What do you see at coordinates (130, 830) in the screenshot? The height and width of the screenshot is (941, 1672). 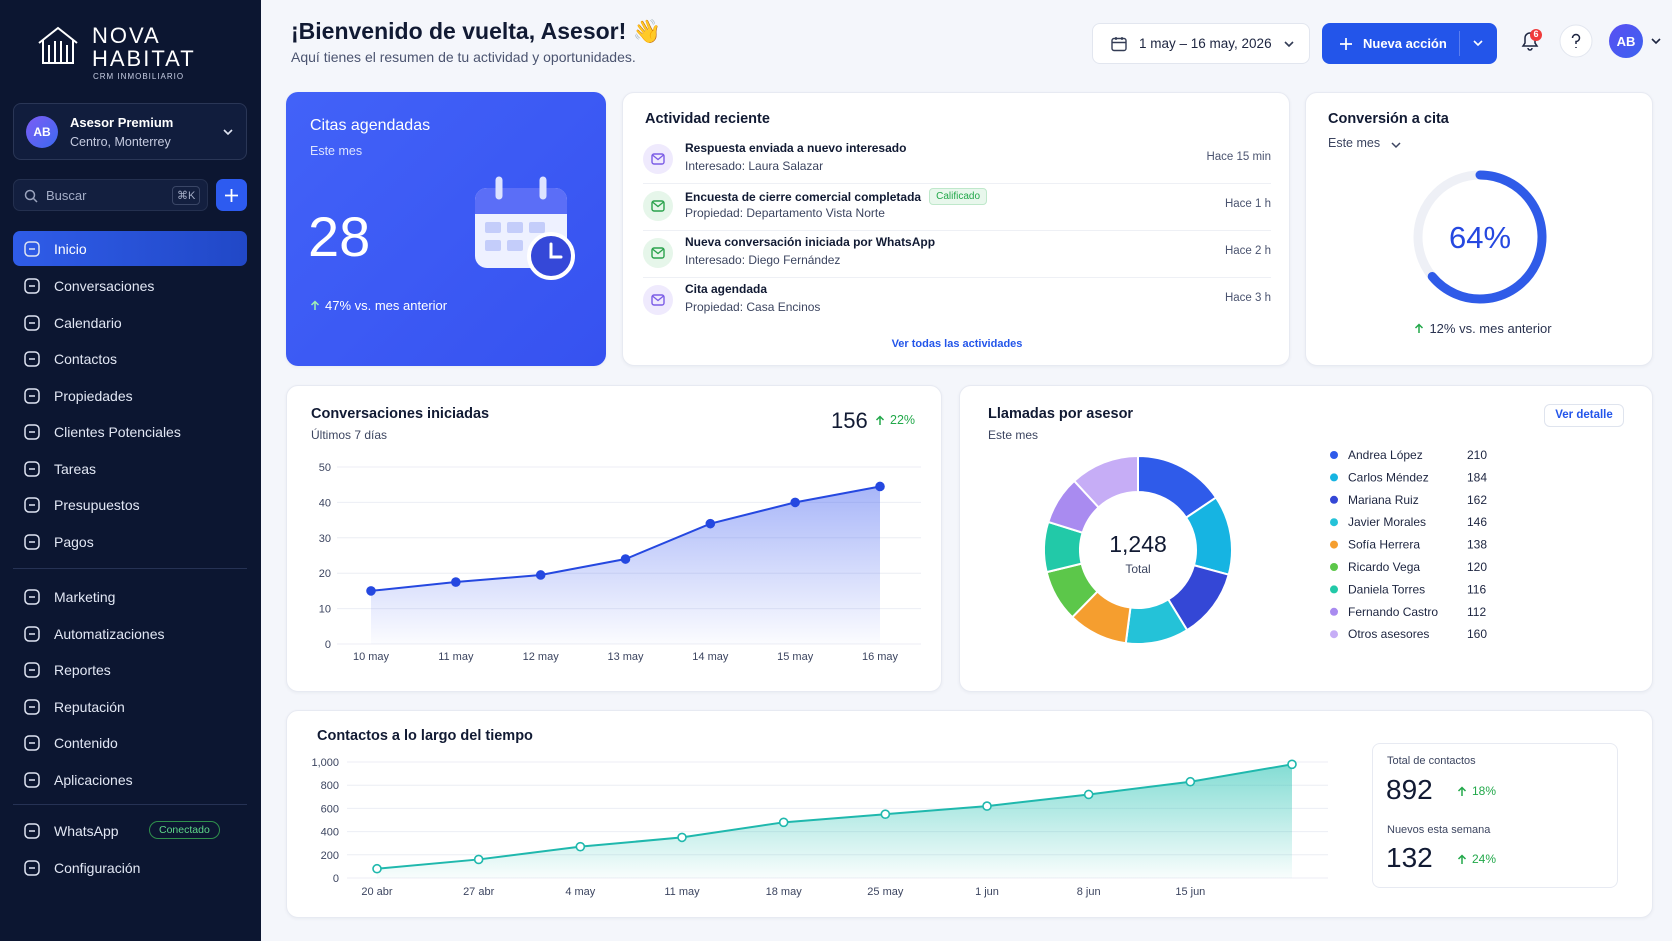 I see `nav-item: WhatsApp Conectado` at bounding box center [130, 830].